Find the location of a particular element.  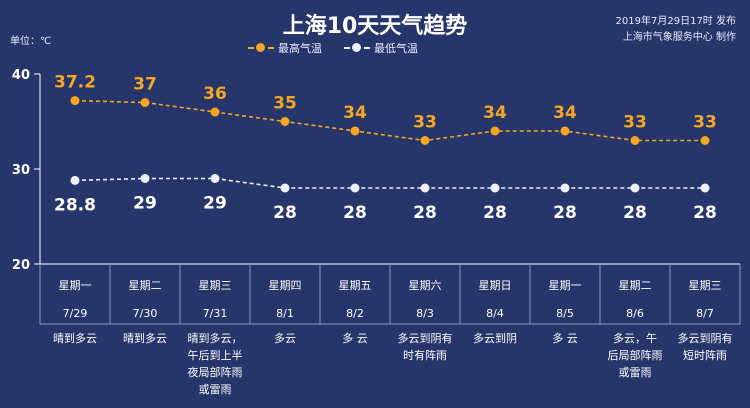

day-cell: 星期一 8/5 is located at coordinates (565, 294).